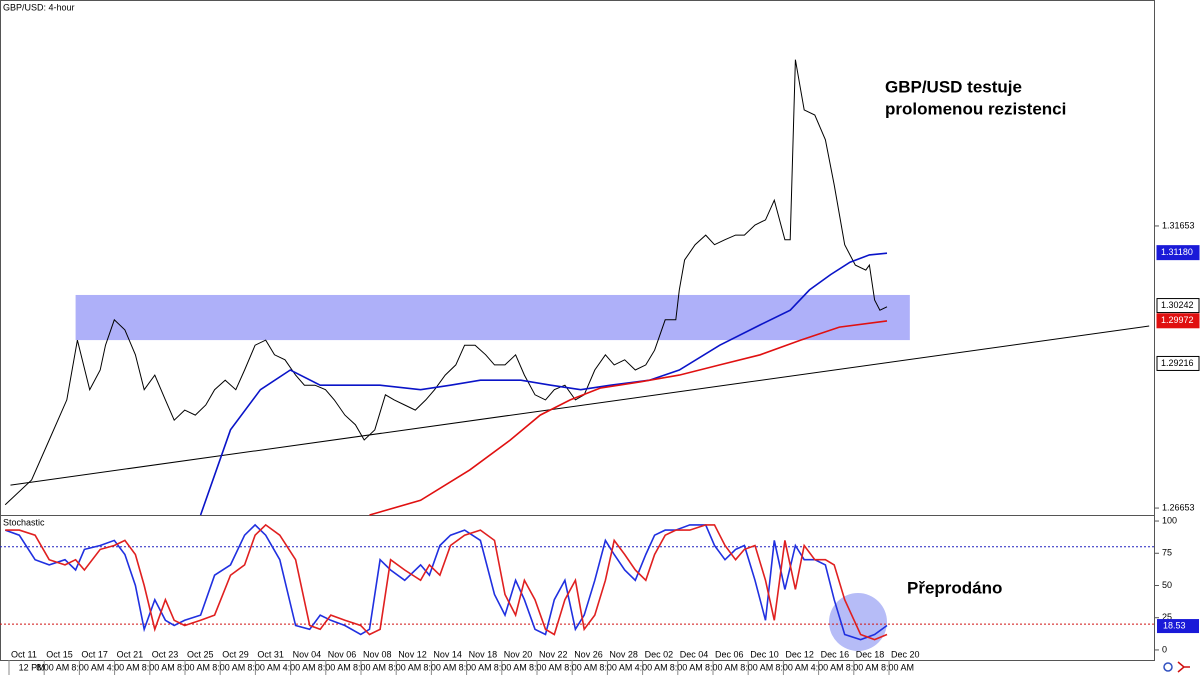  I want to click on current-label: 18.53, so click(1174, 625).